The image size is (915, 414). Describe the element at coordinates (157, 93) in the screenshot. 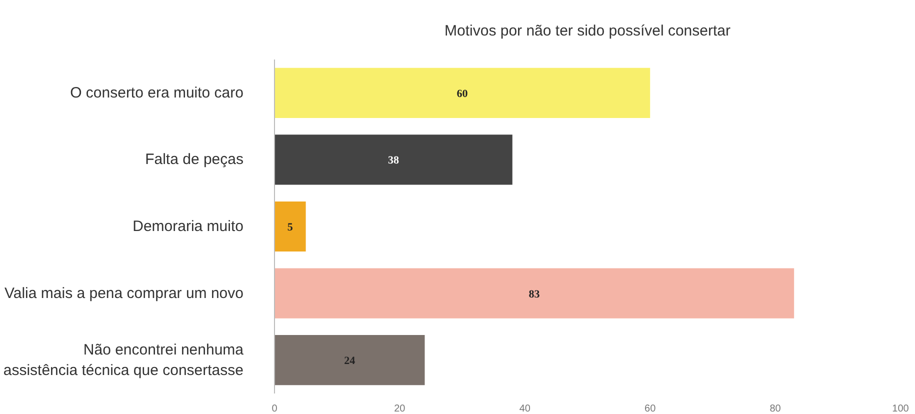

I see `y-tick-label: O conserto era muito caro` at that location.